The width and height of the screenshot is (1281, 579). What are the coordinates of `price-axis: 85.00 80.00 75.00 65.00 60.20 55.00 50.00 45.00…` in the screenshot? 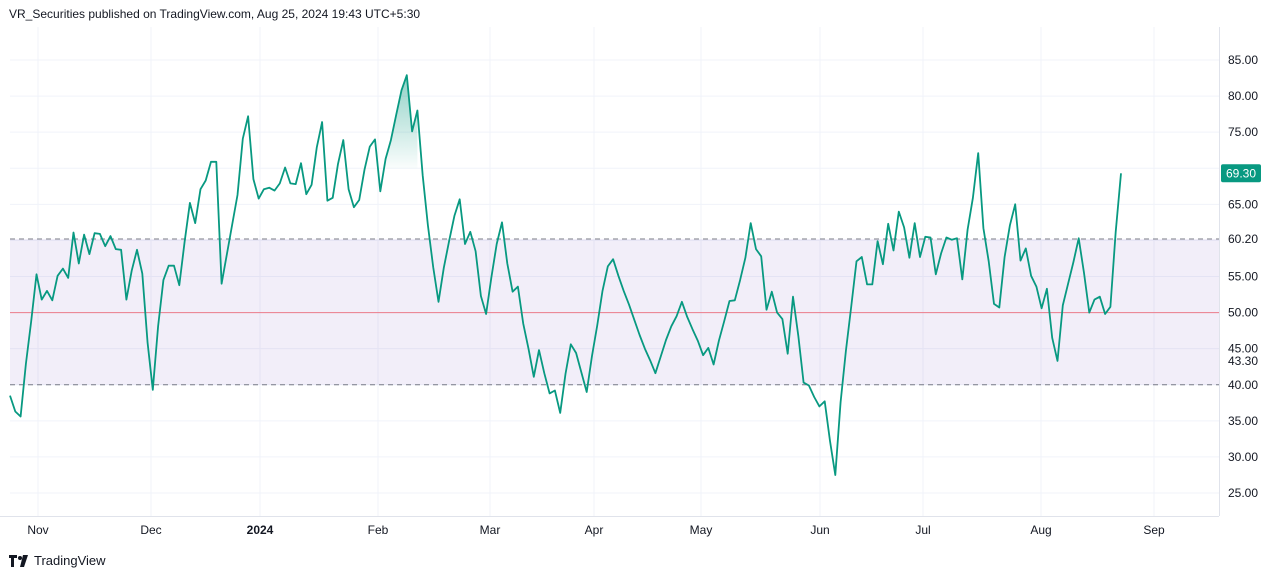 It's located at (1243, 276).